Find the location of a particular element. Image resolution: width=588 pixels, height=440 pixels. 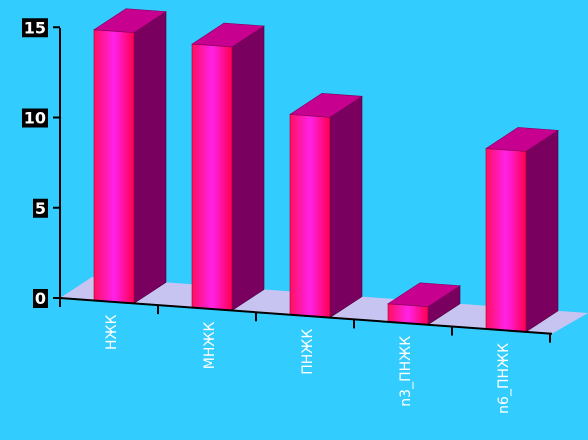

y-ticks: 0 5 10 15 is located at coordinates (41, 163).